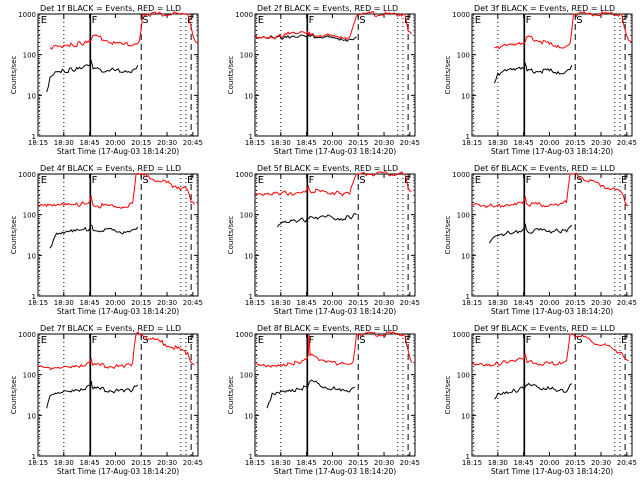 The image size is (640, 480). I want to click on panel-title: Det 3f BLACK = Events, RED = LLD, so click(544, 8).